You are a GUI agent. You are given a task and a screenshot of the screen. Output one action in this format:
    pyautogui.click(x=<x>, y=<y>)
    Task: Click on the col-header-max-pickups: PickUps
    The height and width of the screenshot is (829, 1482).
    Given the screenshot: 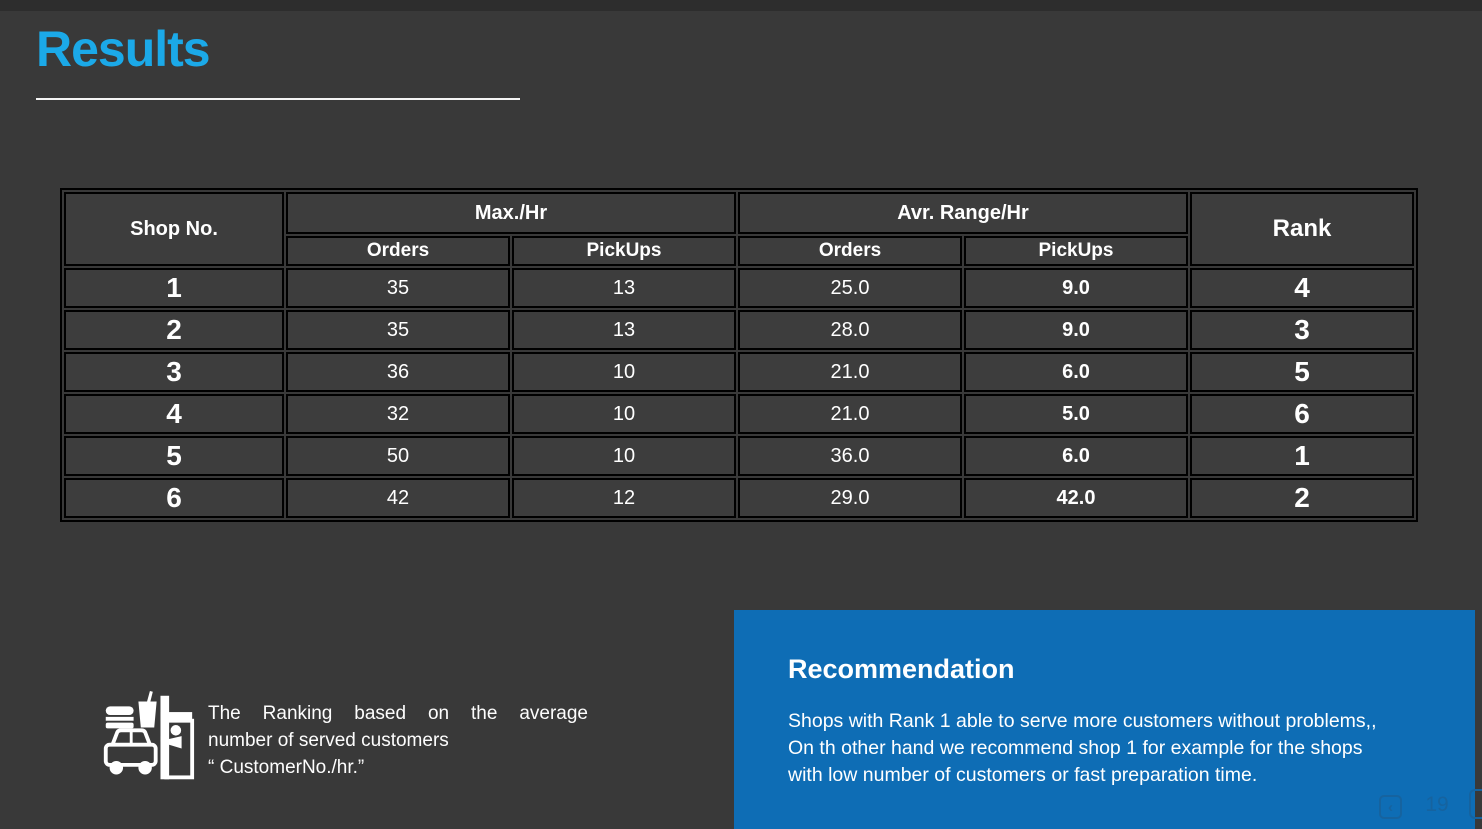 What is the action you would take?
    pyautogui.click(x=624, y=251)
    